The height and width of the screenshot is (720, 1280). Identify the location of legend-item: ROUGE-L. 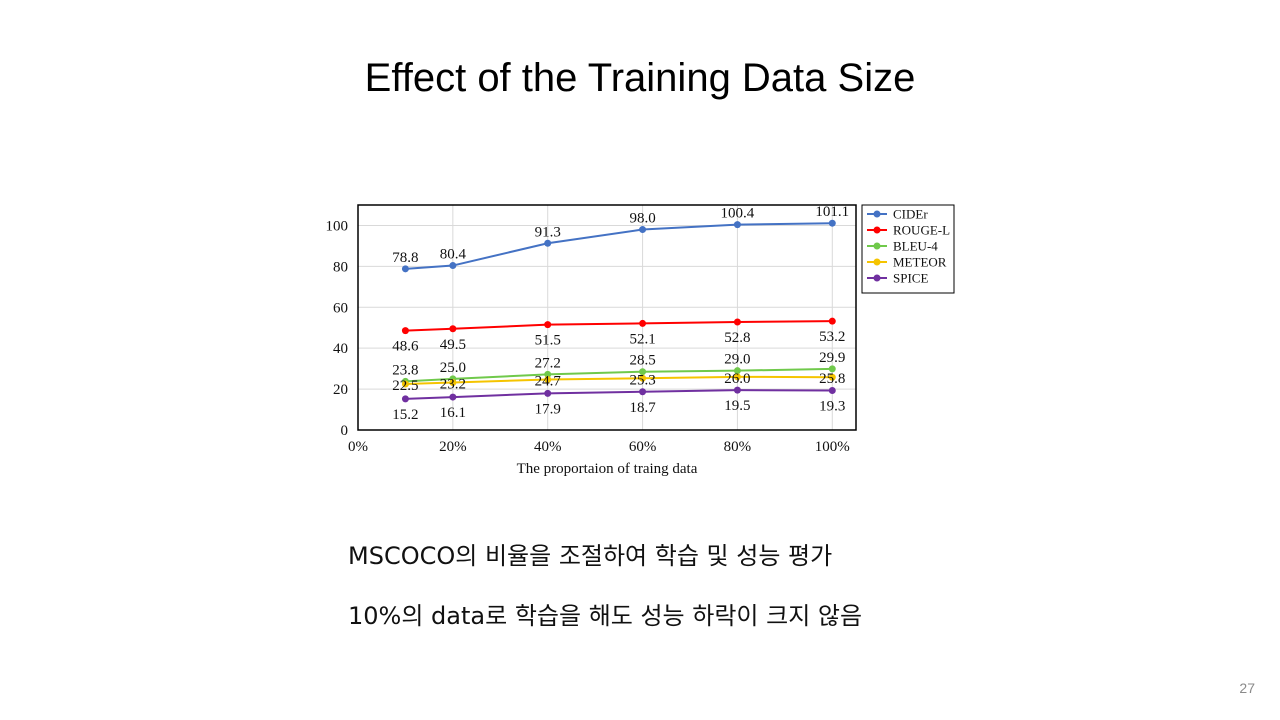
(908, 230).